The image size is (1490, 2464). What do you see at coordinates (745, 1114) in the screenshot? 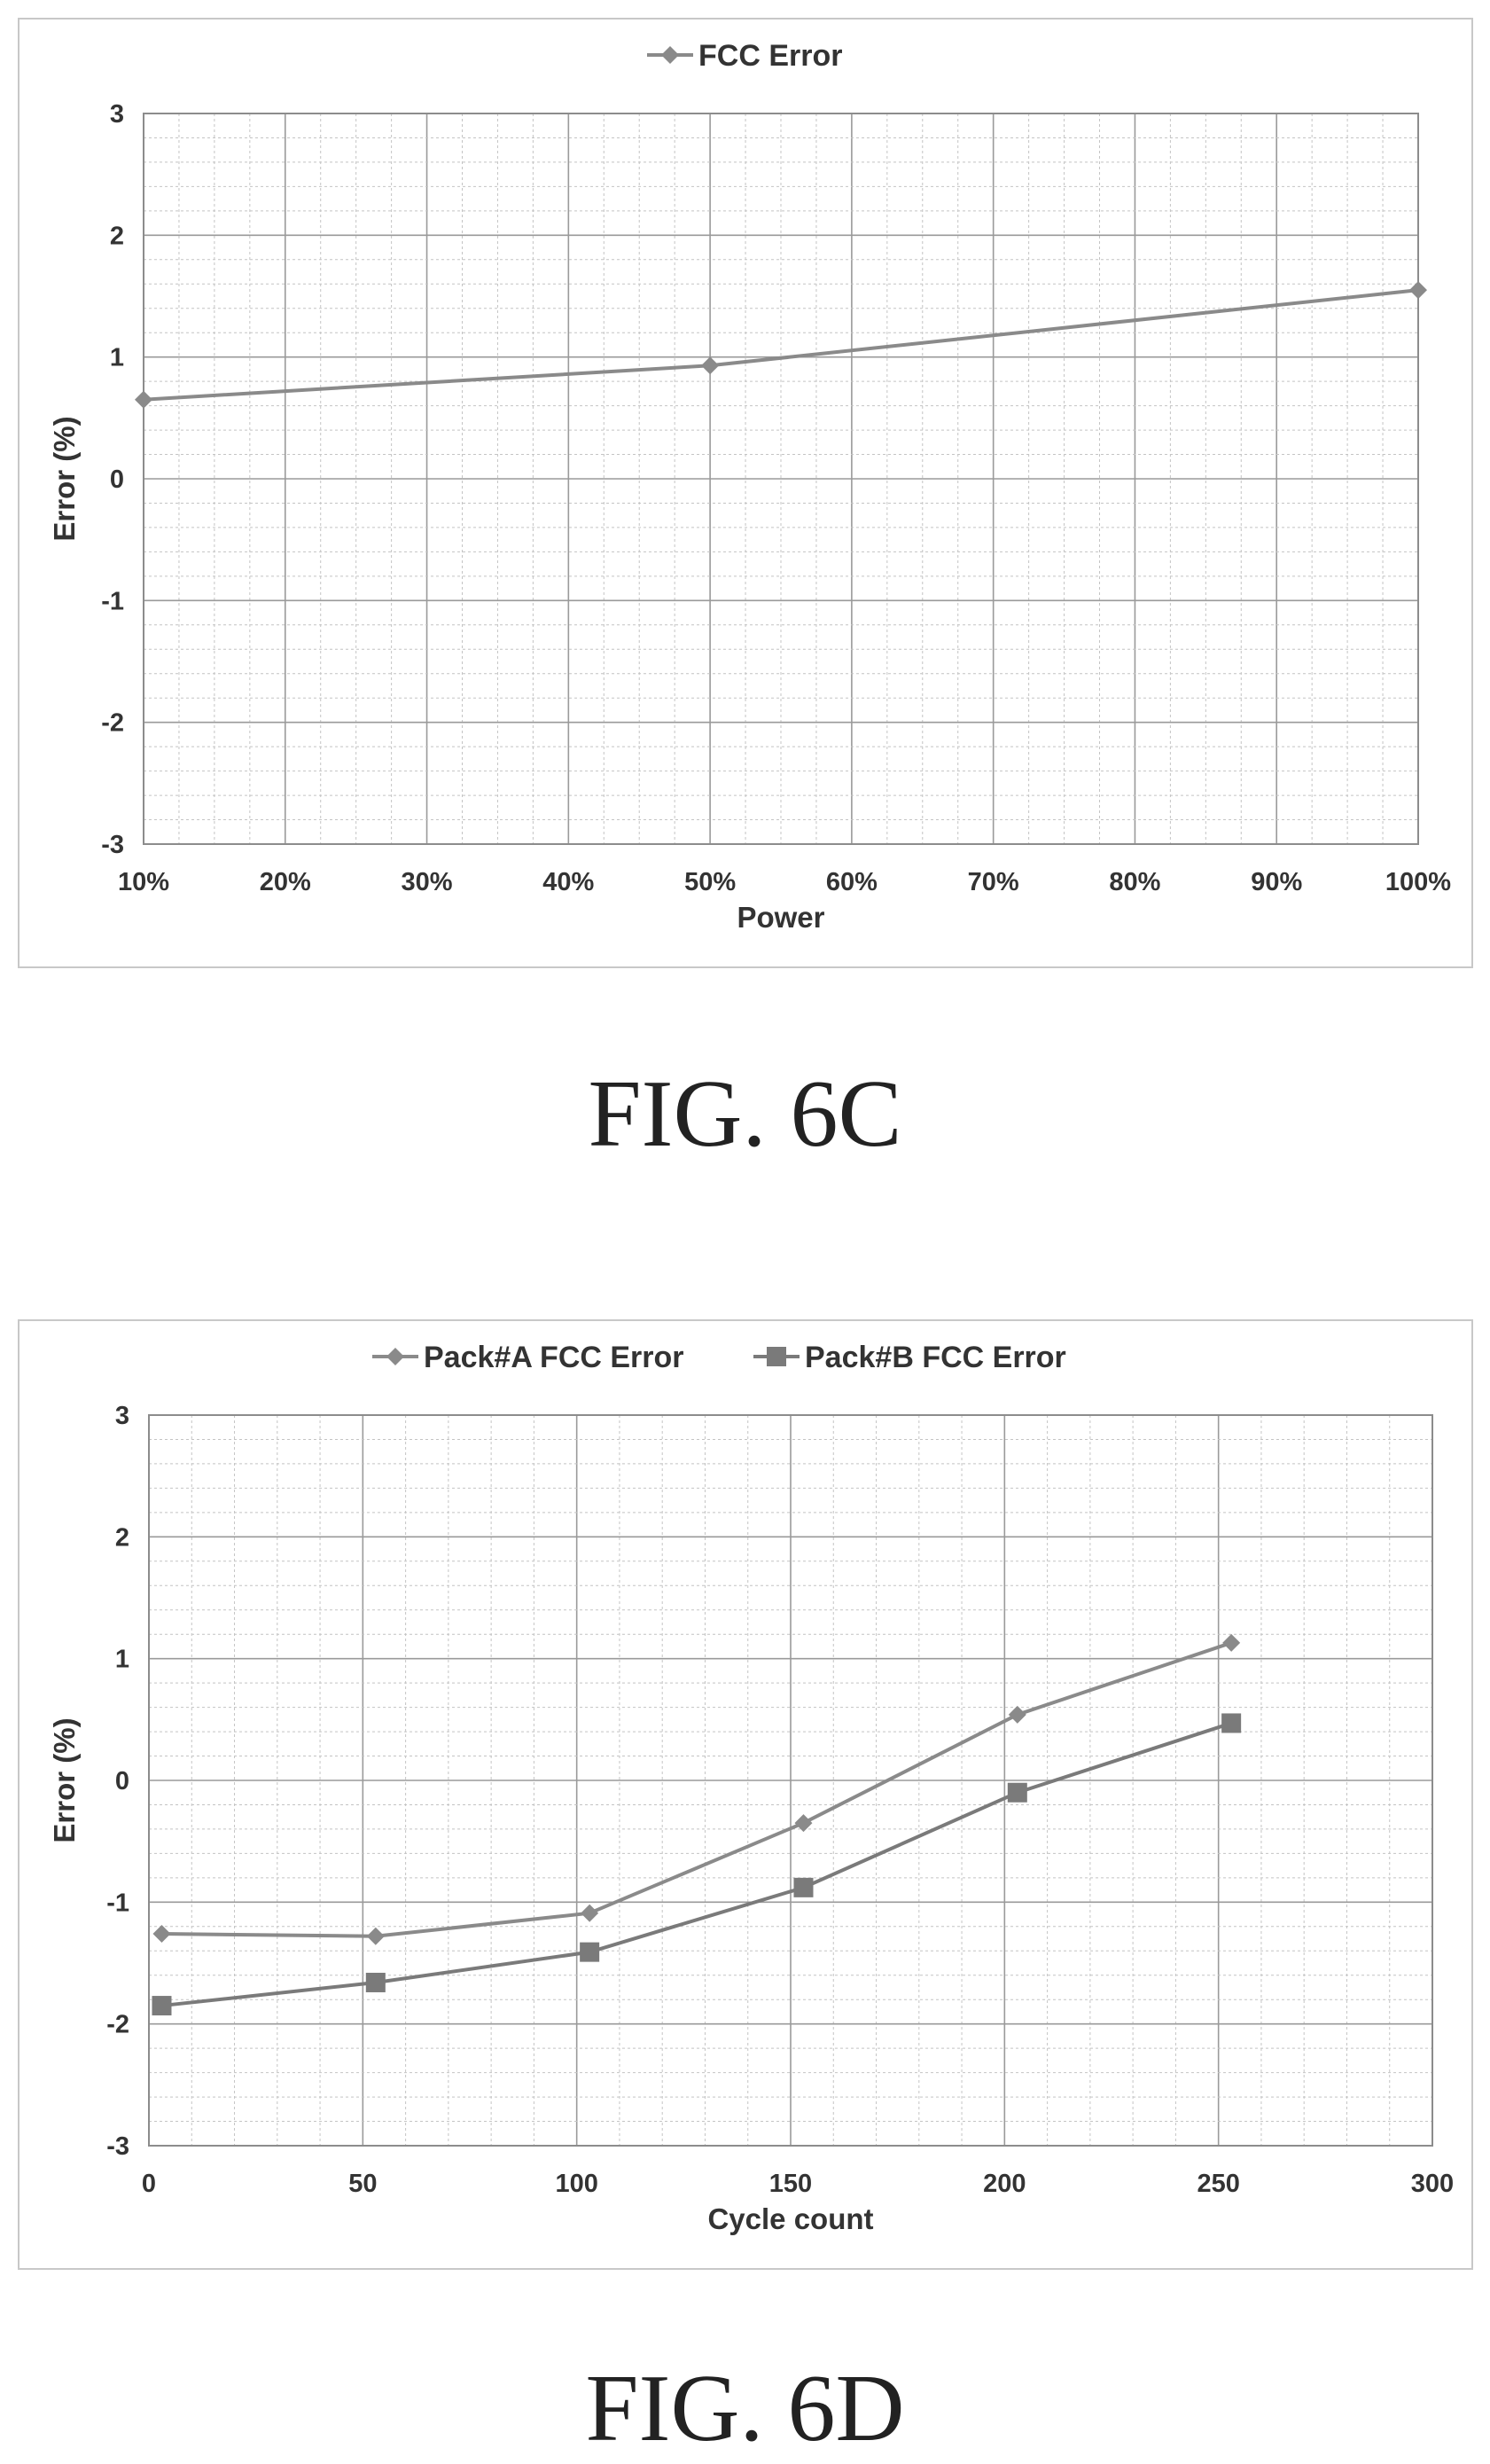
I see `figure-caption-6c: FIG. 6C` at bounding box center [745, 1114].